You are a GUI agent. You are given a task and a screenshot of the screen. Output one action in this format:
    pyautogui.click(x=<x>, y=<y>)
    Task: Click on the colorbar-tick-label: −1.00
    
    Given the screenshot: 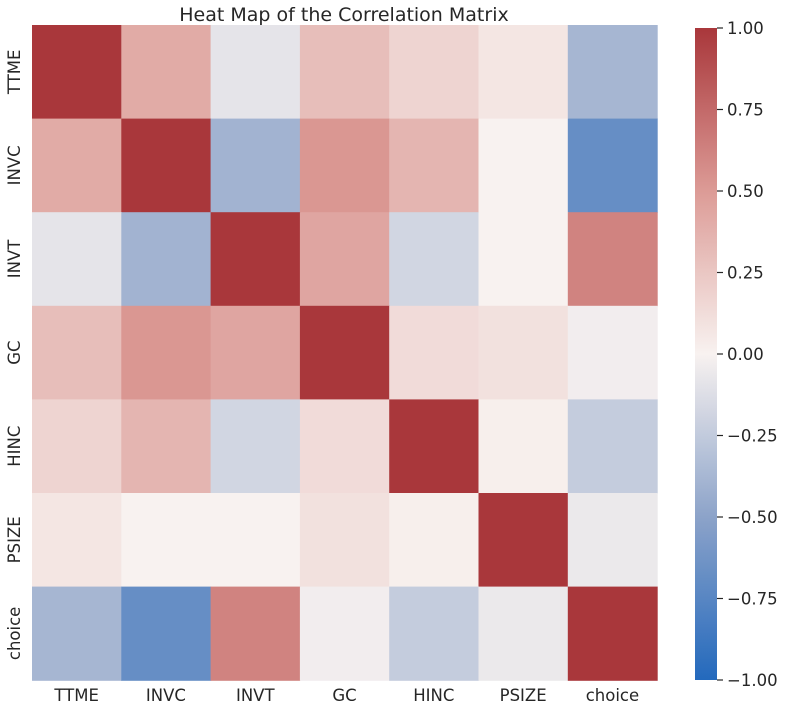 What is the action you would take?
    pyautogui.click(x=752, y=680)
    